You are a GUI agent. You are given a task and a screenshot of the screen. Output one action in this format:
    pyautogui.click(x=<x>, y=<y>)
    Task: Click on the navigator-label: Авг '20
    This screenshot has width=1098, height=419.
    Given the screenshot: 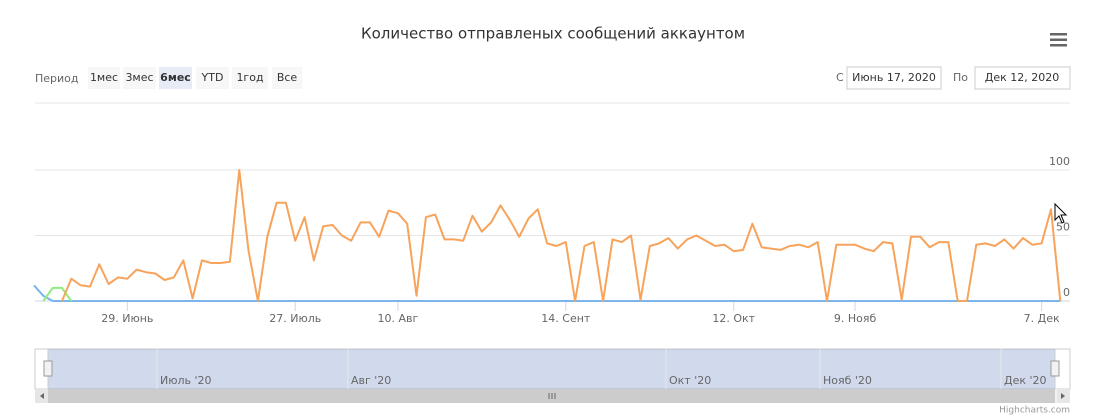 What is the action you would take?
    pyautogui.click(x=371, y=380)
    